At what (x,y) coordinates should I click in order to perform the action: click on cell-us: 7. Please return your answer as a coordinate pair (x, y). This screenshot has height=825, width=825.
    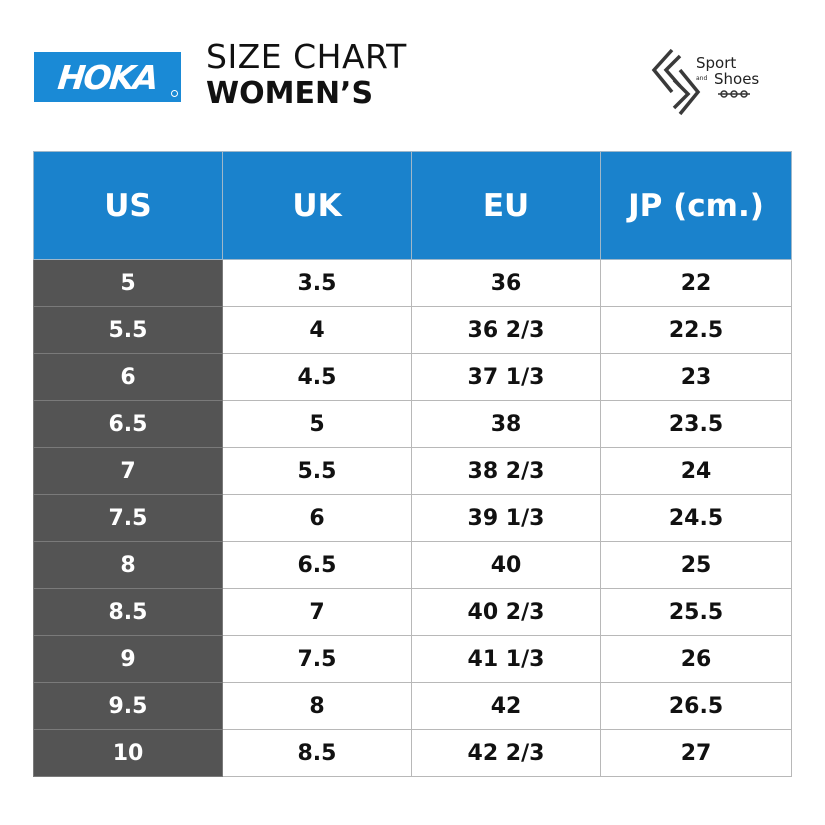
    Looking at the image, I should click on (128, 471).